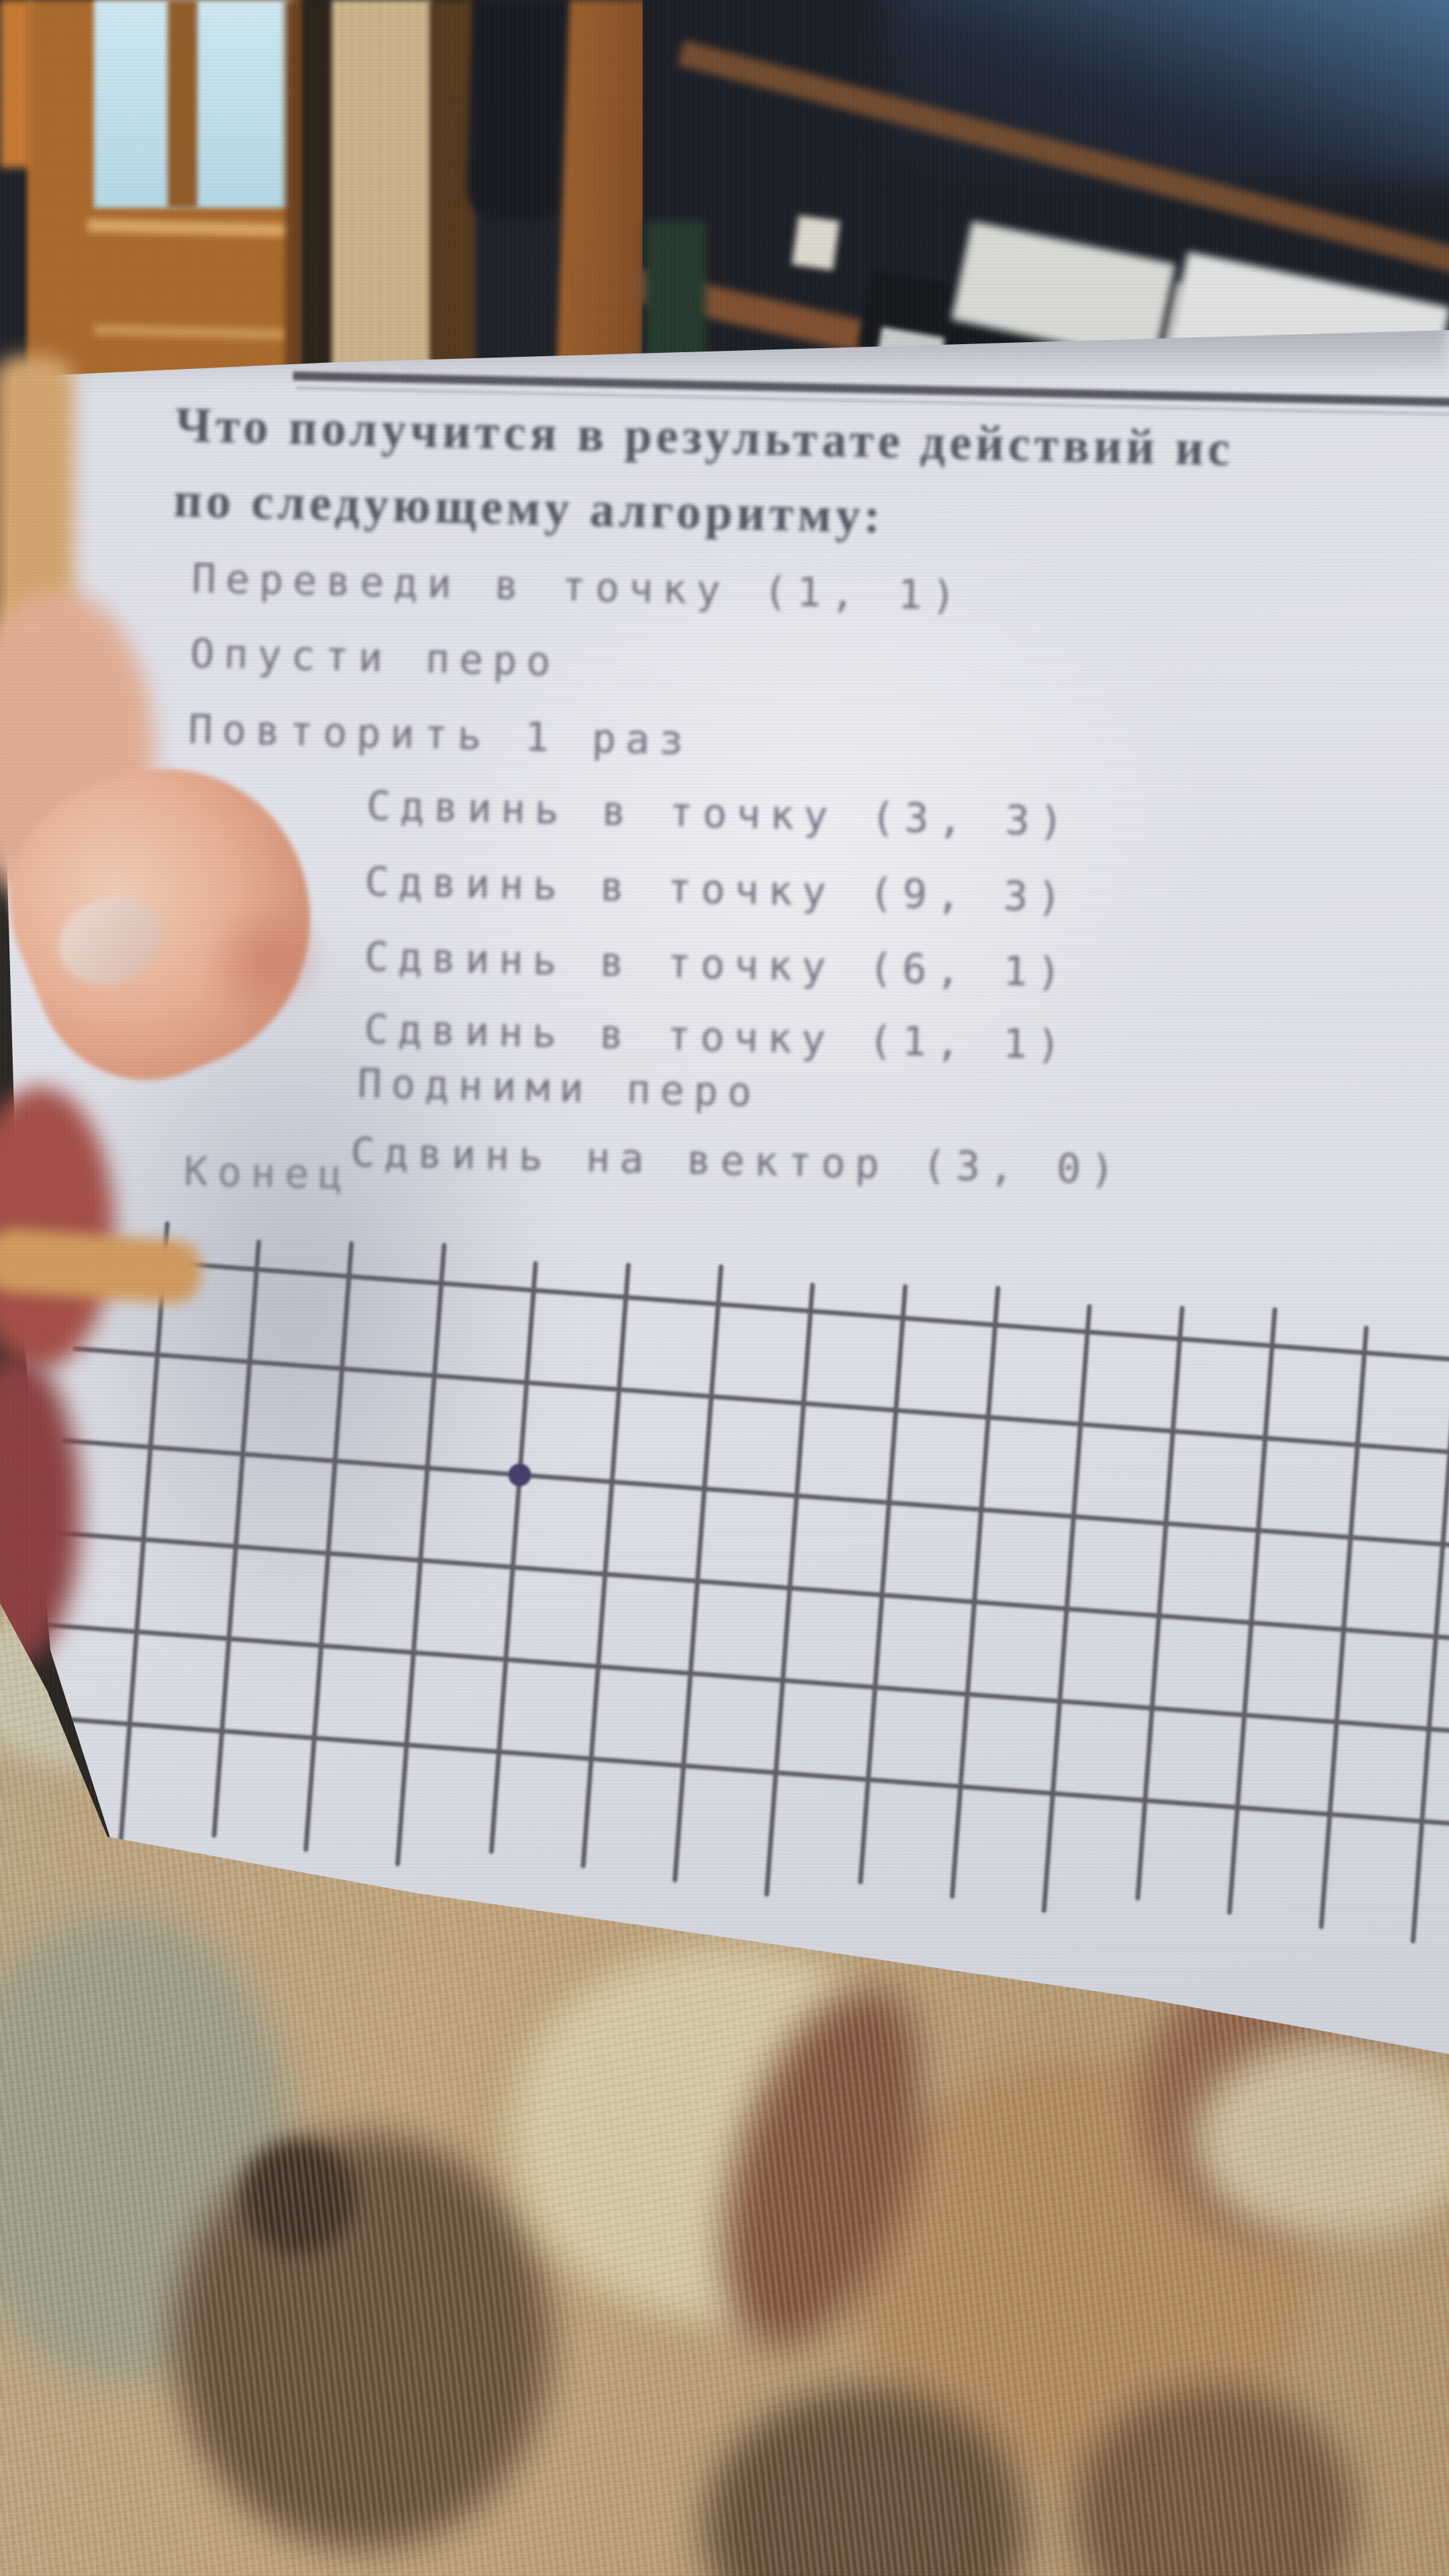  What do you see at coordinates (57, 1227) in the screenshot?
I see `finger` at bounding box center [57, 1227].